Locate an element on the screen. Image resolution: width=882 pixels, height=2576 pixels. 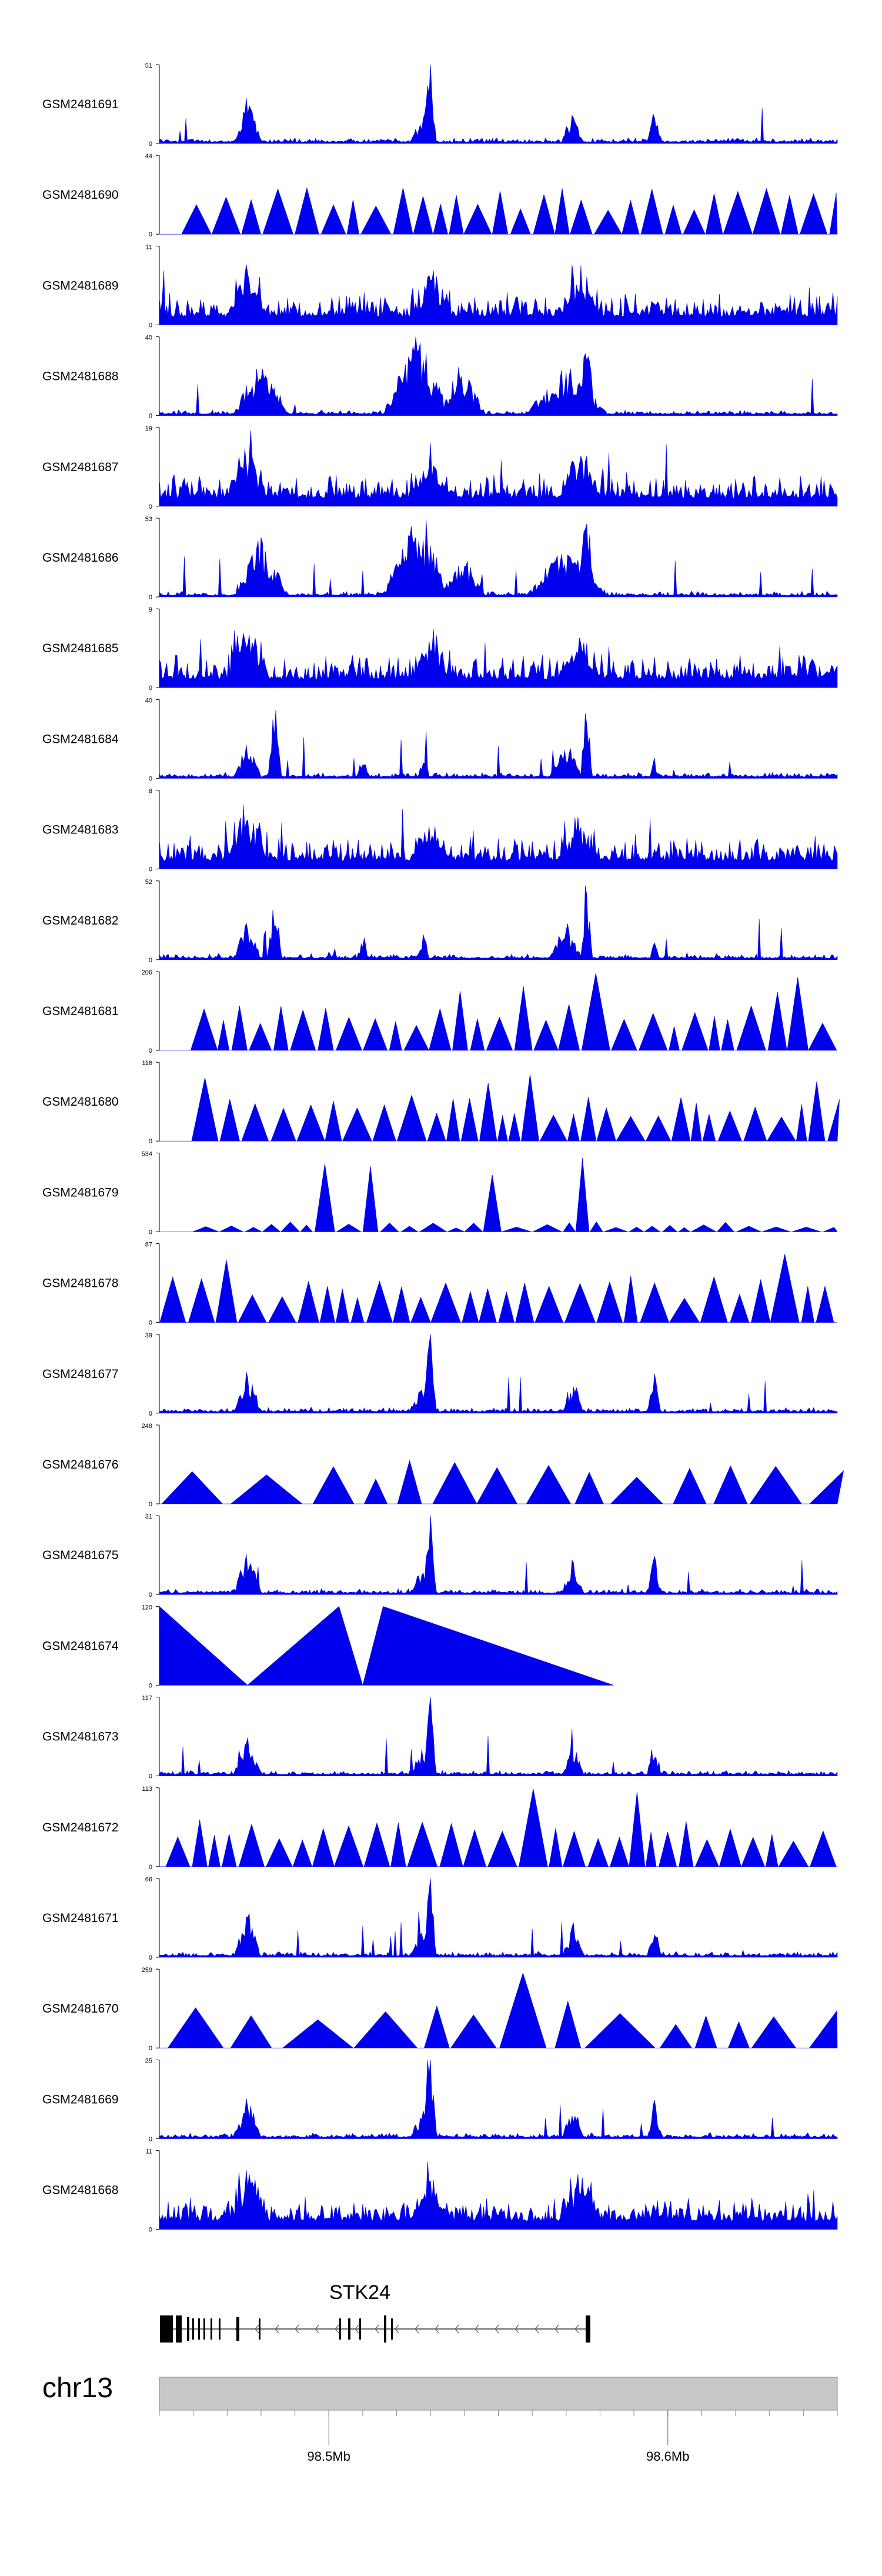
track-label: GSM2481670 is located at coordinates (80, 2009).